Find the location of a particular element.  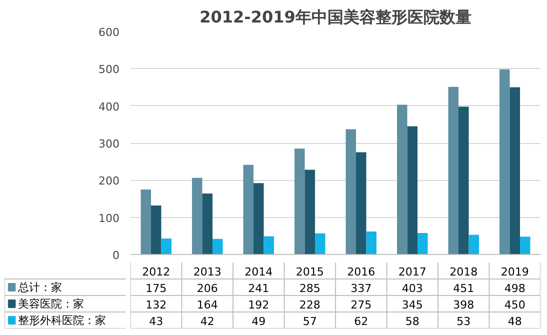

y-tick-label: 500 is located at coordinates (109, 69).